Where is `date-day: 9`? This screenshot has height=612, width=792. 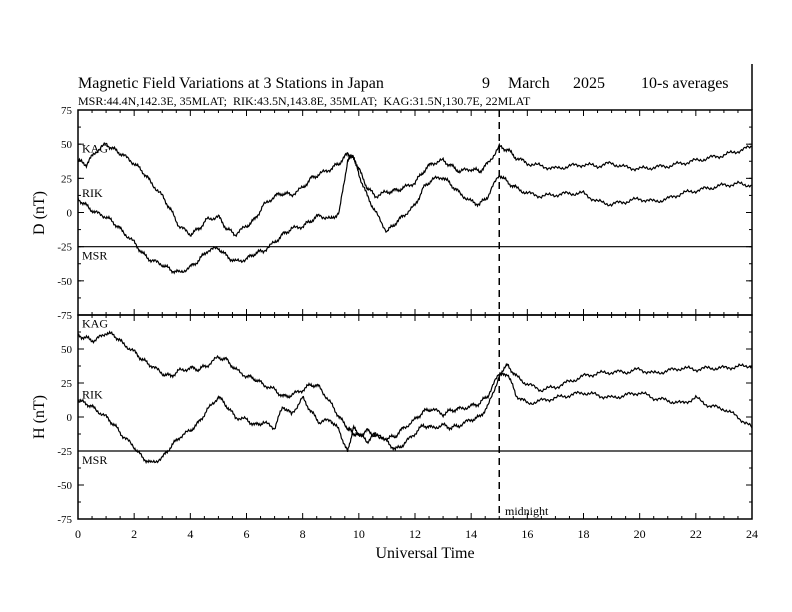 date-day: 9 is located at coordinates (486, 83).